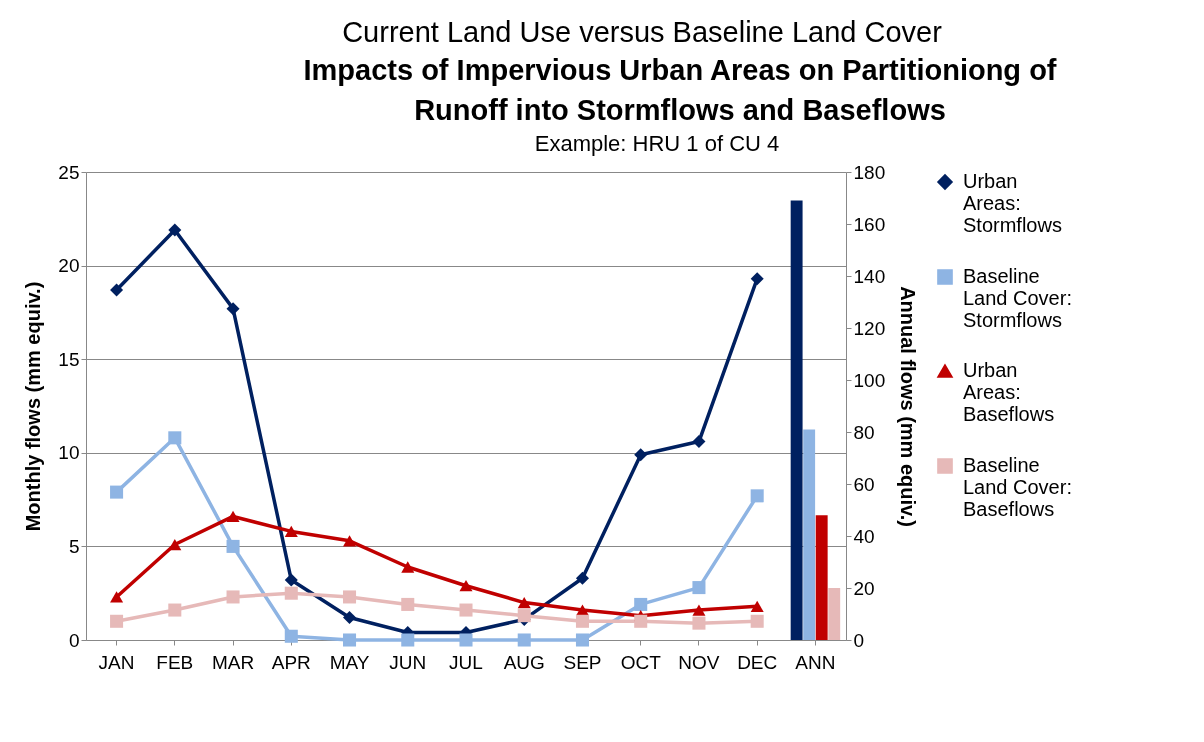 The image size is (1204, 742). Describe the element at coordinates (466, 662) in the screenshot. I see `x-tick-label: JUL` at that location.